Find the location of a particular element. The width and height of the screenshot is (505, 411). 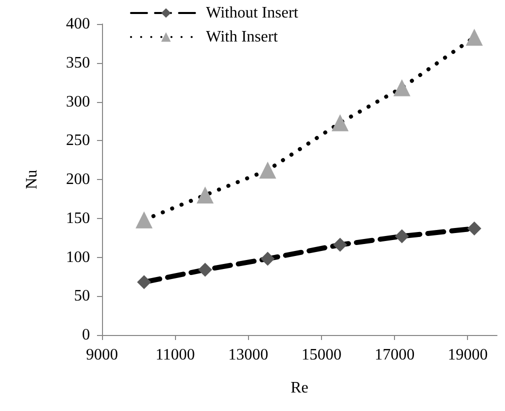

y-tick-label: 200 is located at coordinates (78, 179).